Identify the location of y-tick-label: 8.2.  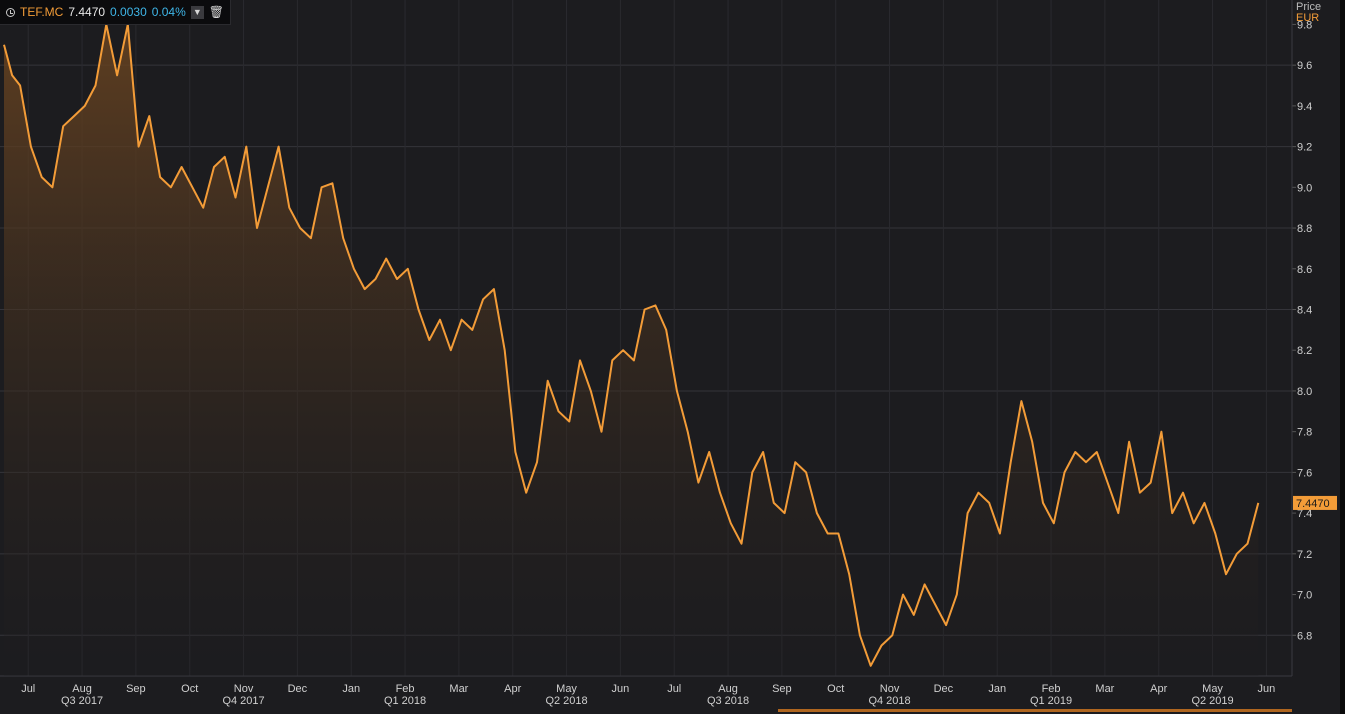
(1304, 351).